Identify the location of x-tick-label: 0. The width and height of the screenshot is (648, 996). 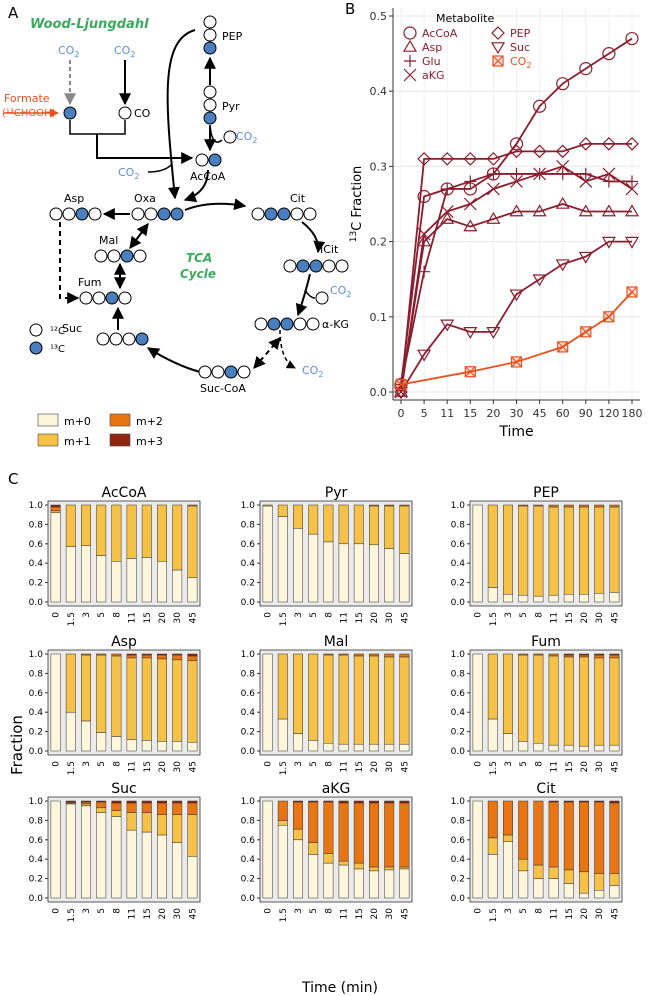
(57, 615).